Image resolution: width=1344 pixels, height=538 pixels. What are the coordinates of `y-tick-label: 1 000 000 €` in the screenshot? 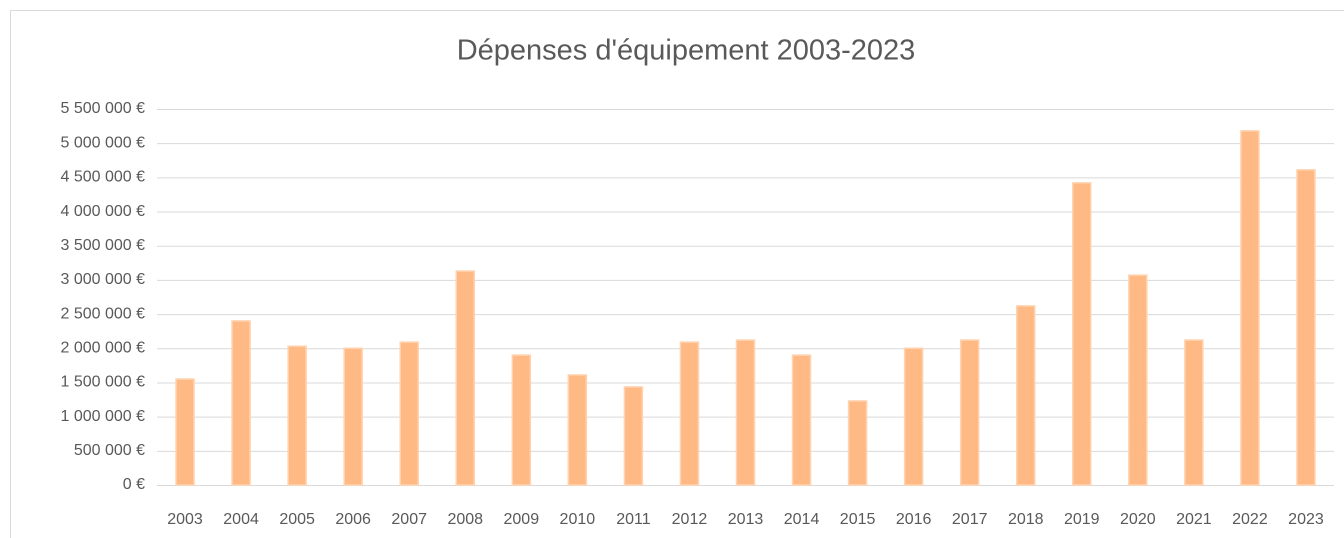 It's located at (102, 416).